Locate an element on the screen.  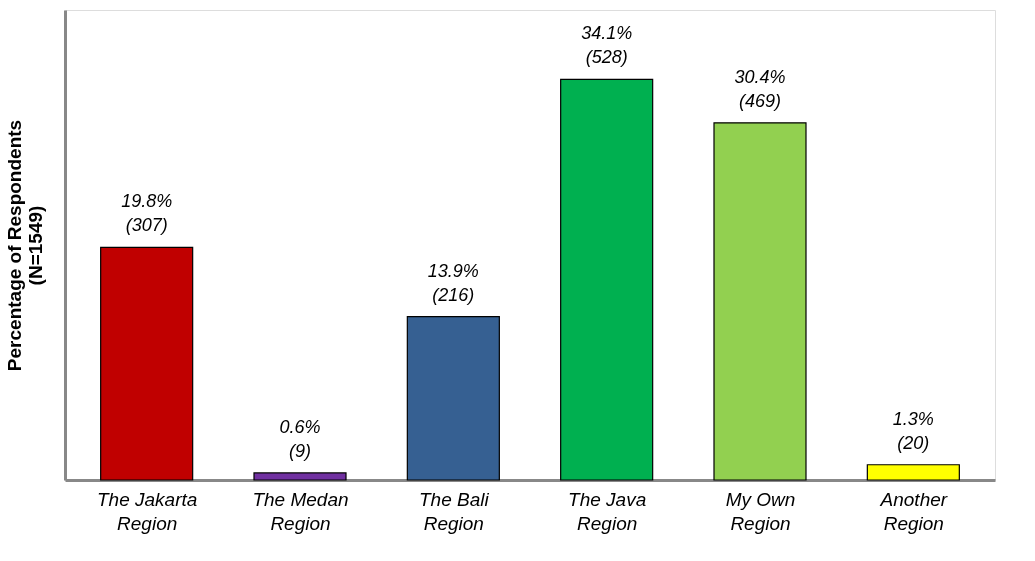
data-label: 19.8% (307) is located at coordinates (147, 213).